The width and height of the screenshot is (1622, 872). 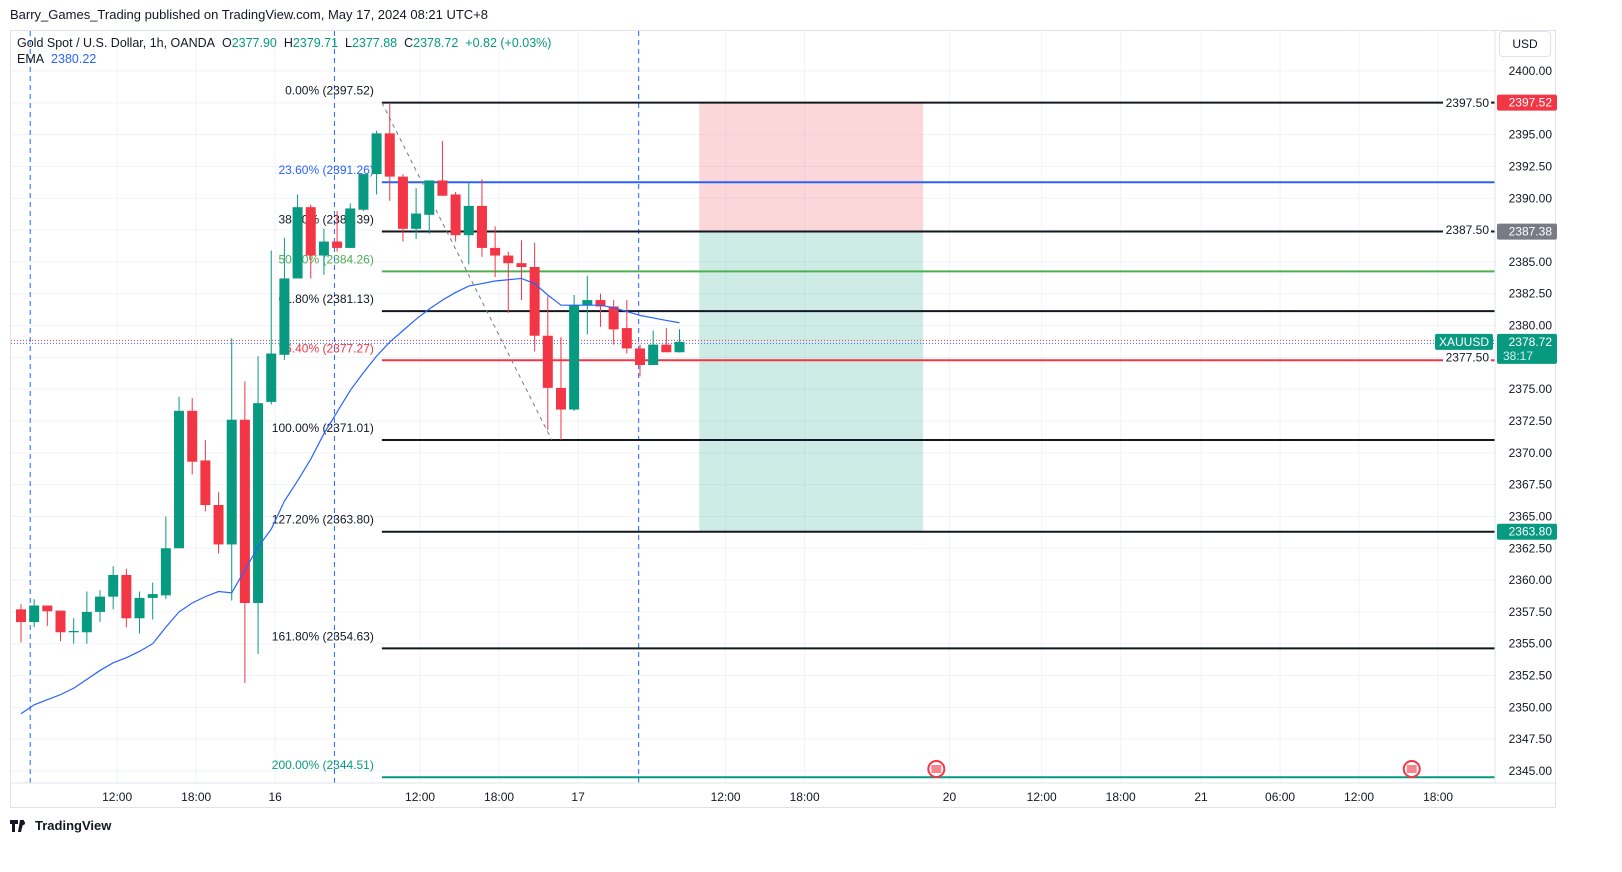 What do you see at coordinates (348, 43) in the screenshot?
I see `low-label: L` at bounding box center [348, 43].